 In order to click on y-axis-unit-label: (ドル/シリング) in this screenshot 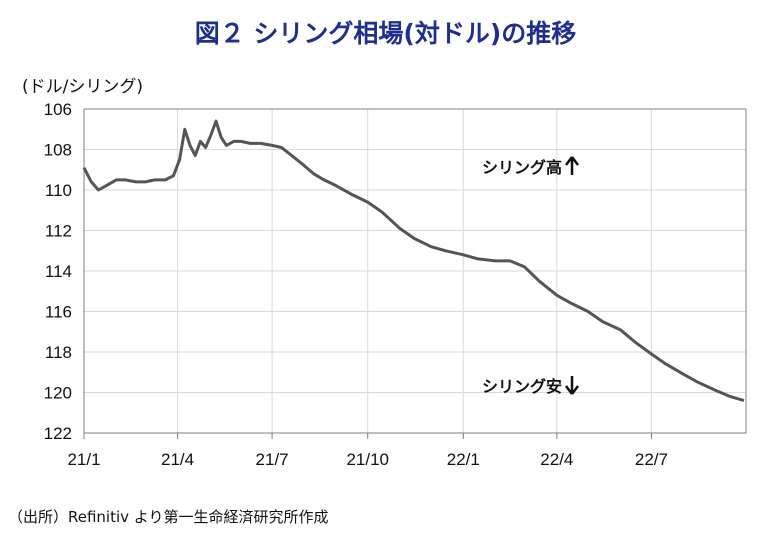, I will do `click(82, 87)`.